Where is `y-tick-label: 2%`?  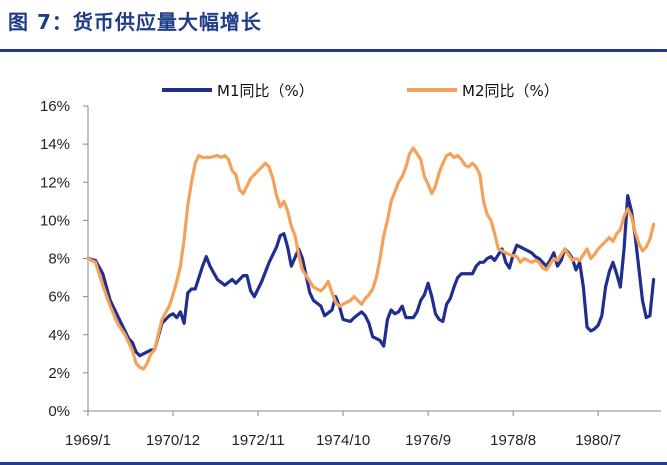 y-tick-label: 2% is located at coordinates (59, 373).